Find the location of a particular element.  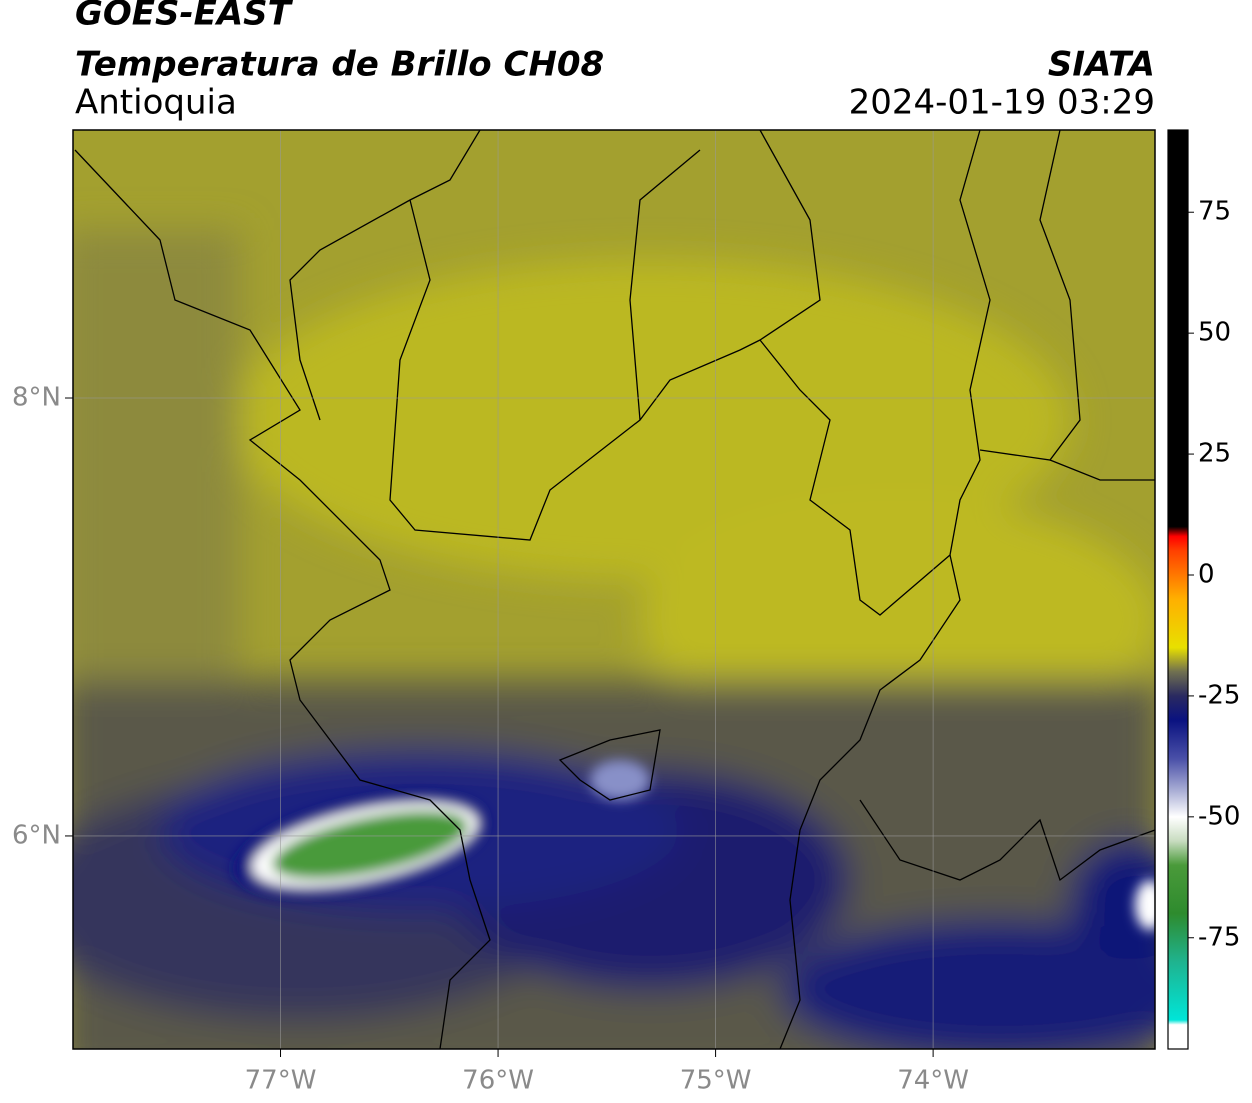

colorbar-tick-label: -25 is located at coordinates (1219, 695).